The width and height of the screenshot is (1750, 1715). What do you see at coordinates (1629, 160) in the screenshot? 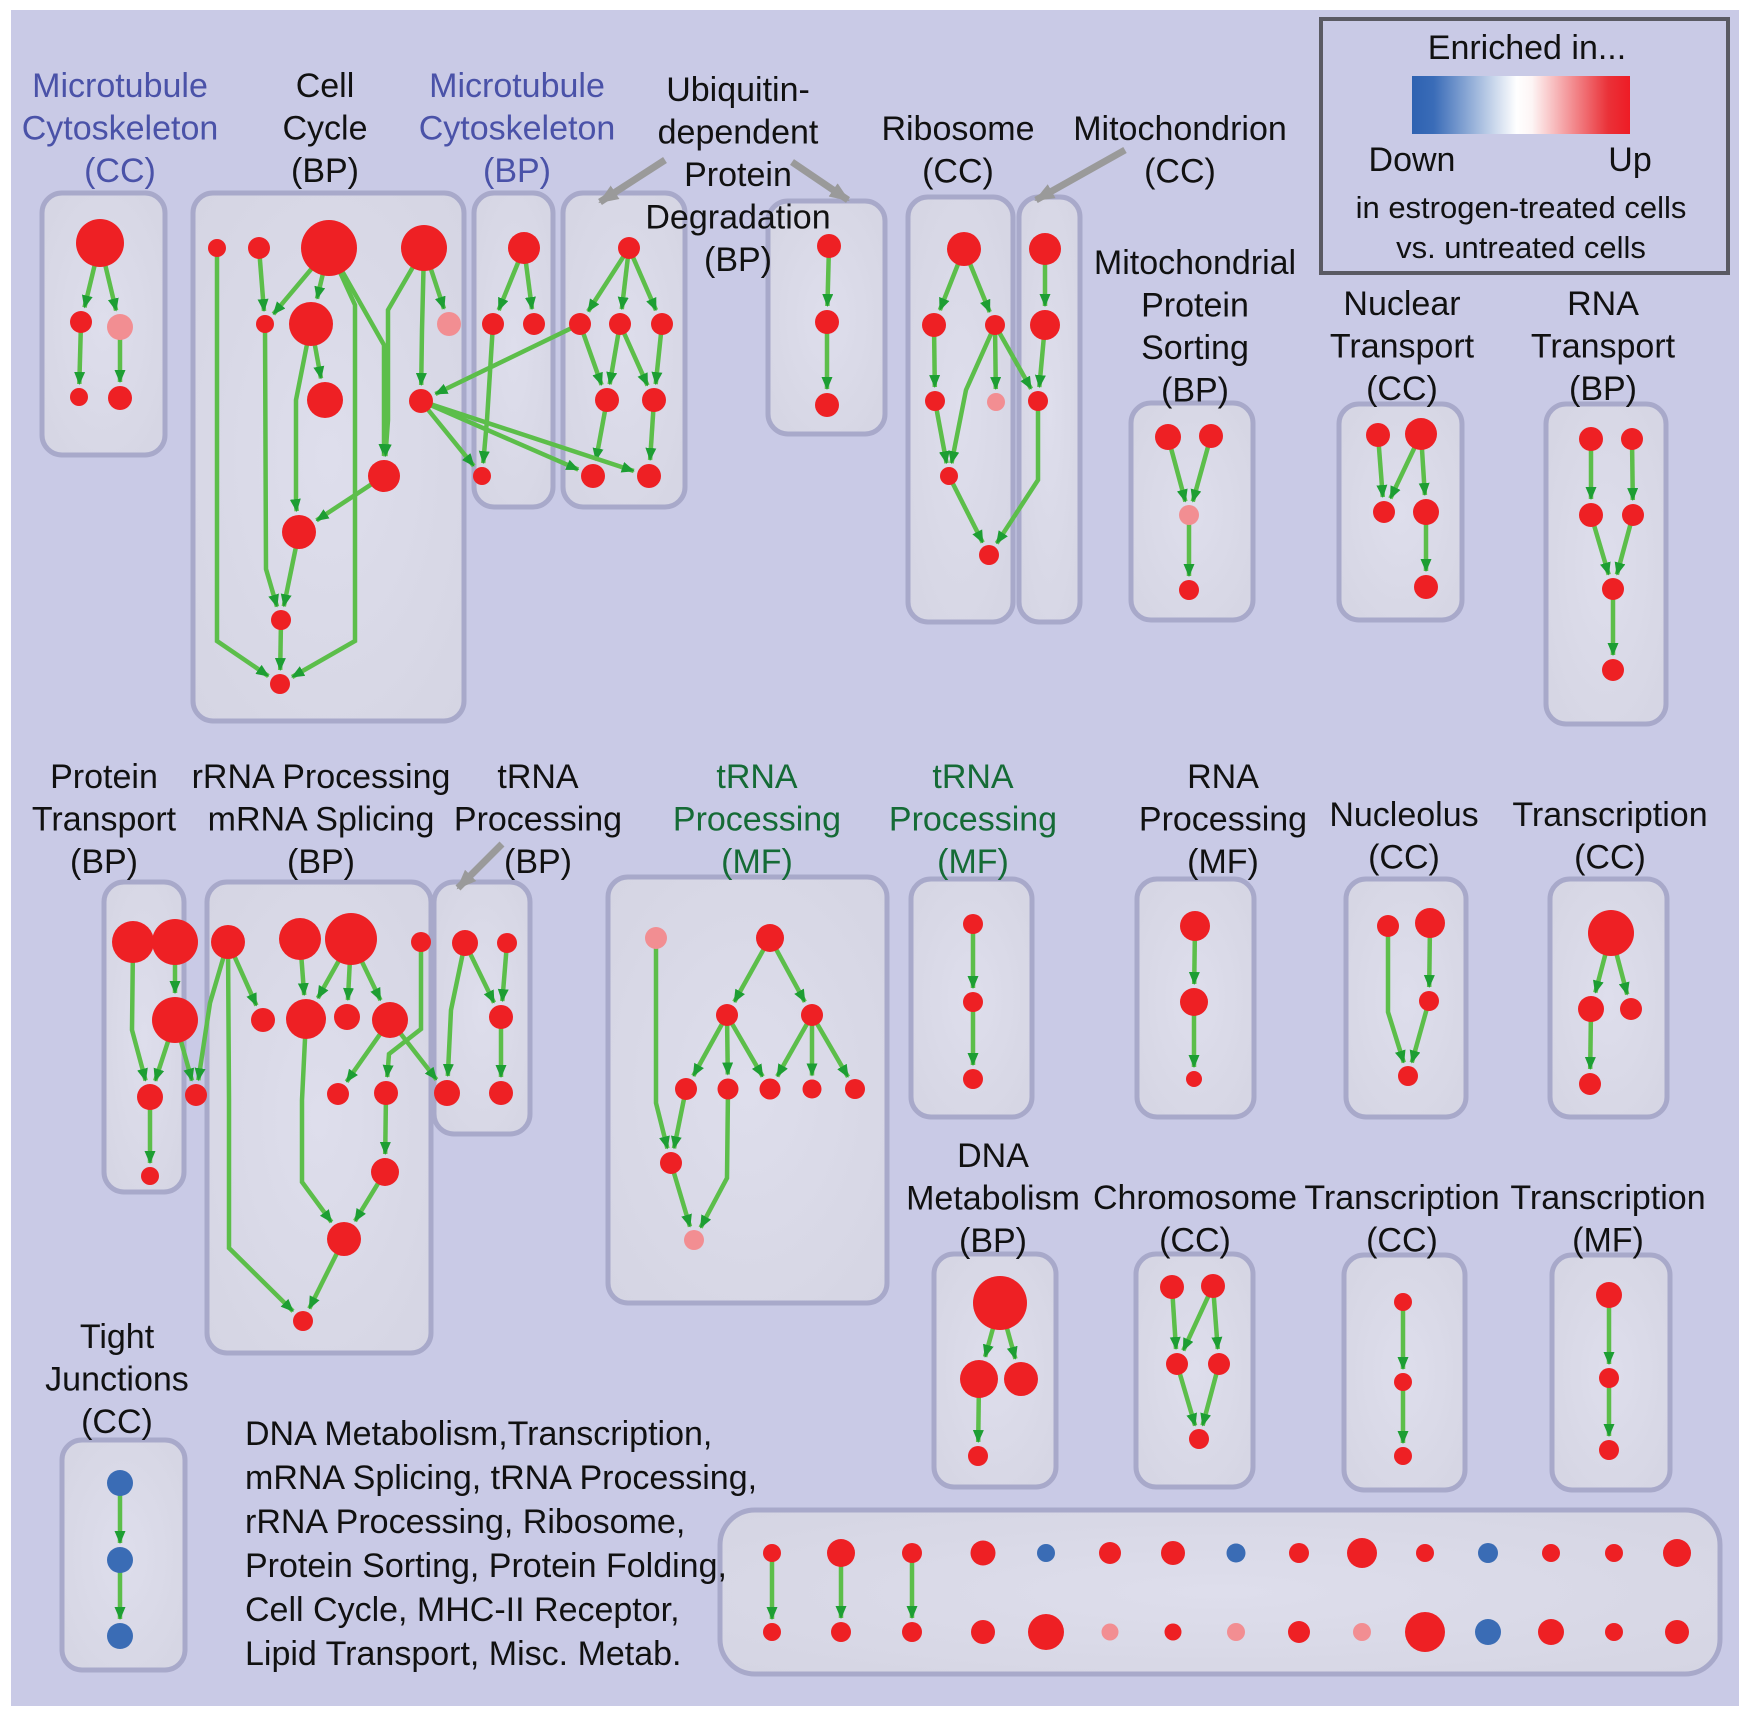
I see `svg-text: Up` at bounding box center [1629, 160].